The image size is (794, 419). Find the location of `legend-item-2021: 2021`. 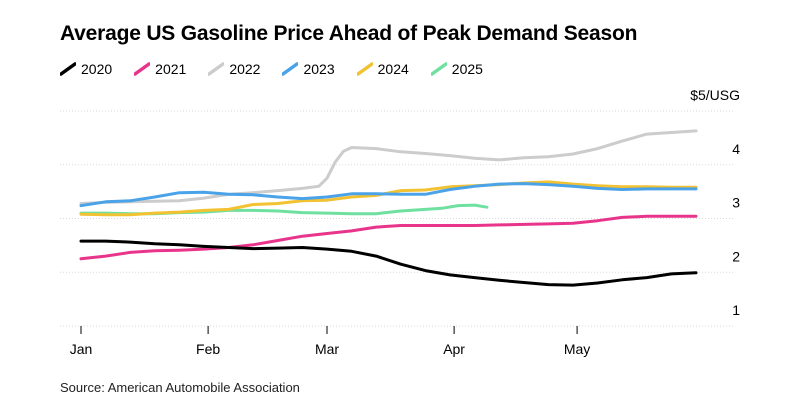

legend-item-2021: 2021 is located at coordinates (160, 69).